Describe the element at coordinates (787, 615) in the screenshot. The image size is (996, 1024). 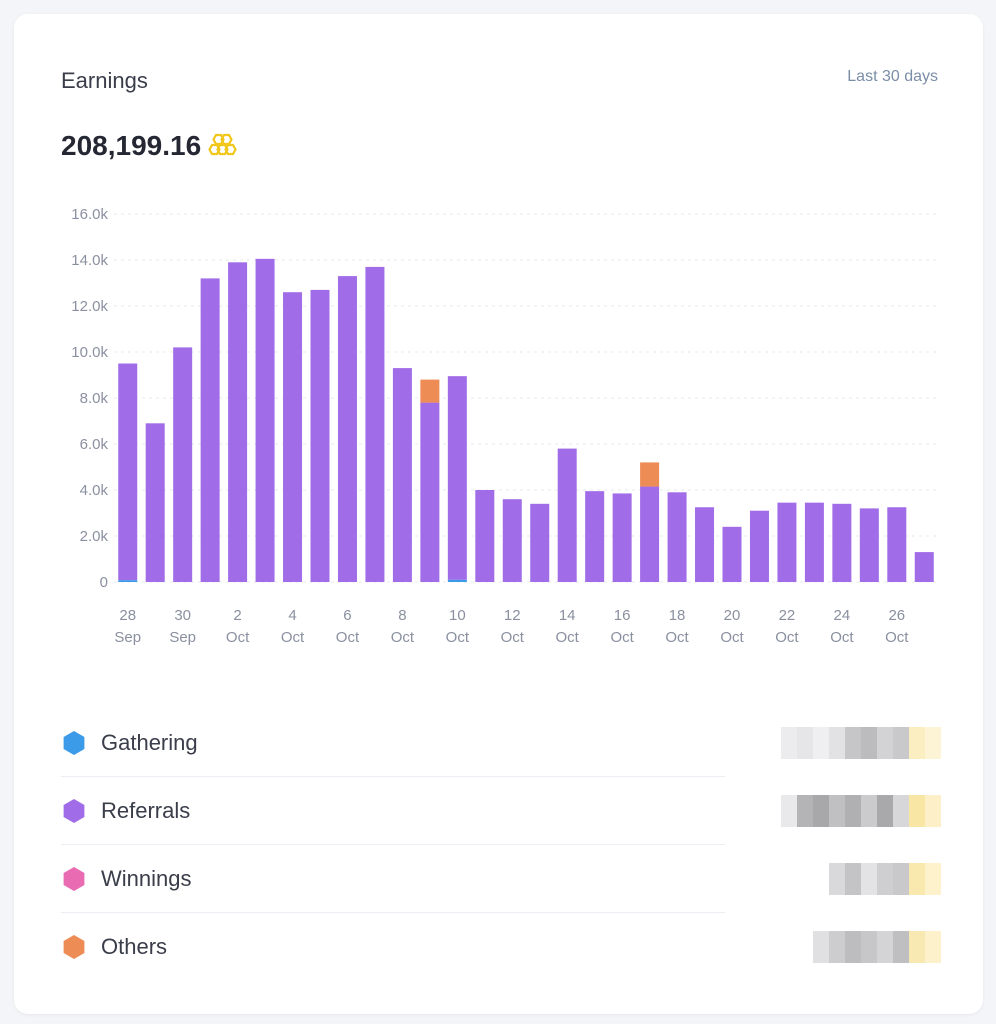
I see `x-tick-day: 22` at that location.